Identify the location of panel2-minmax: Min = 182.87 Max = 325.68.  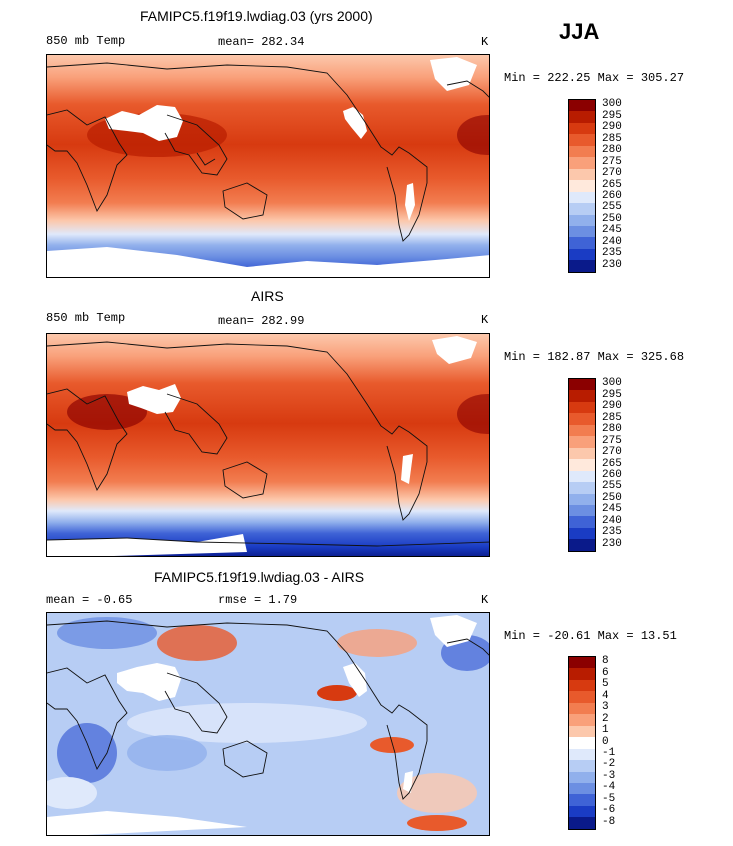
(594, 357).